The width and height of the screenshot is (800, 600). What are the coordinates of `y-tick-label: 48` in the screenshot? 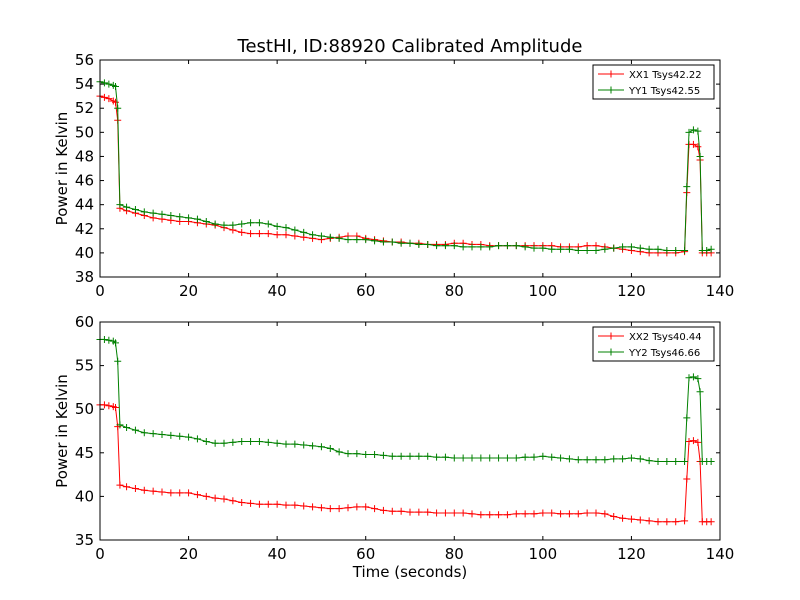 It's located at (84, 156).